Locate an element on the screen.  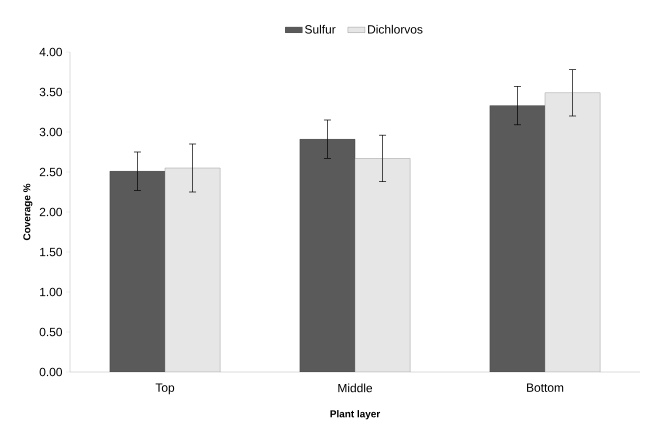
y-tick-label: 1.50 is located at coordinates (51, 252).